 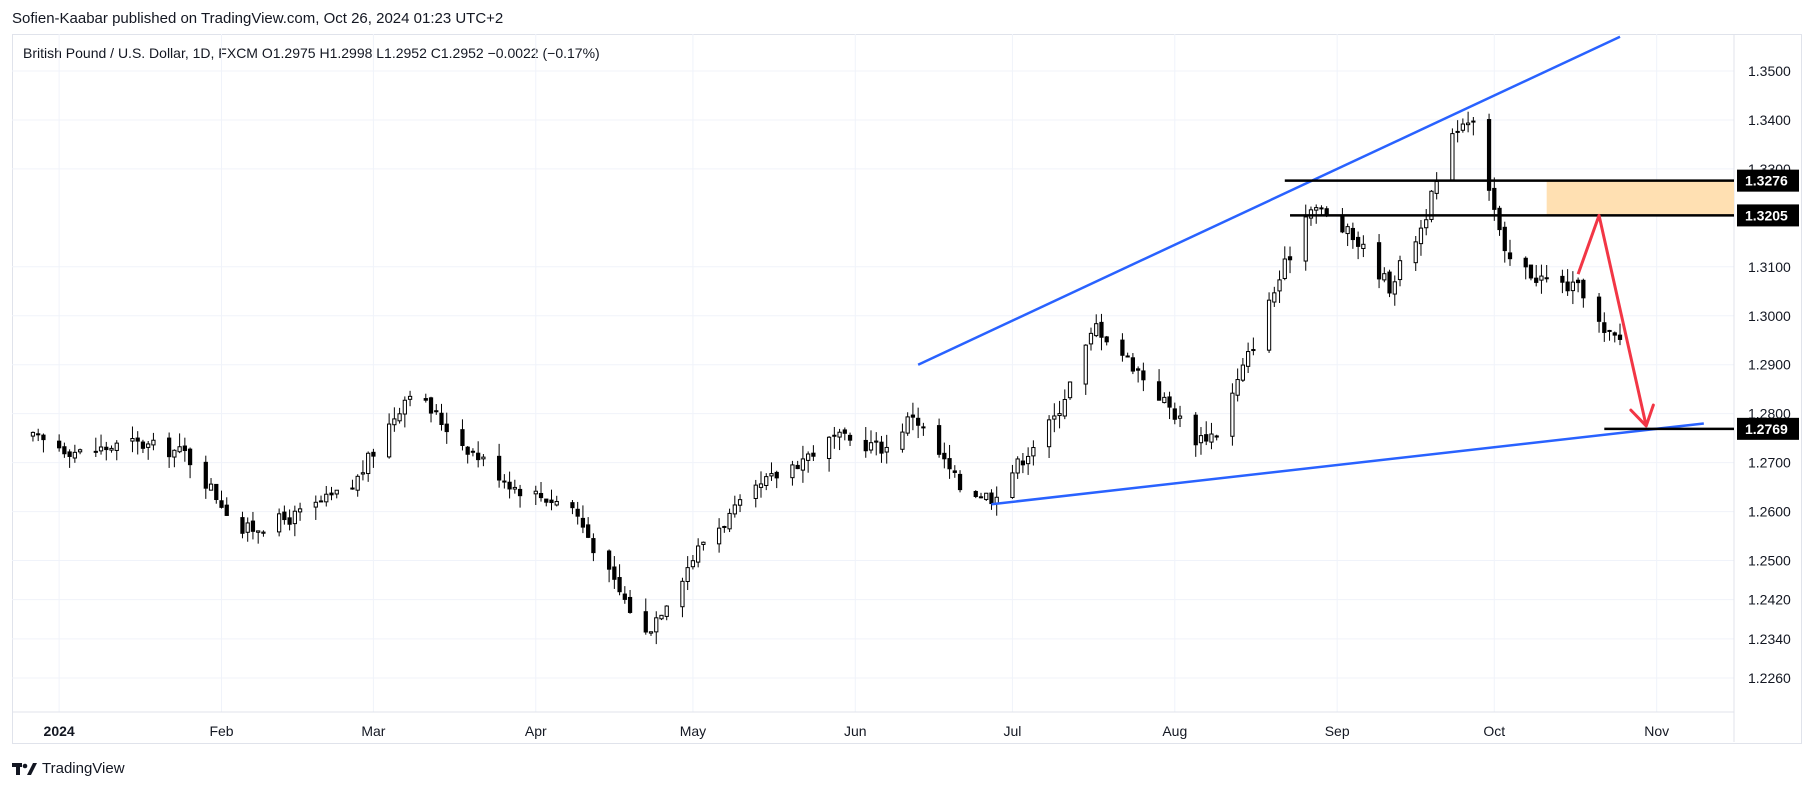 I want to click on y-tick-label: 1.2600, so click(x=1769, y=512).